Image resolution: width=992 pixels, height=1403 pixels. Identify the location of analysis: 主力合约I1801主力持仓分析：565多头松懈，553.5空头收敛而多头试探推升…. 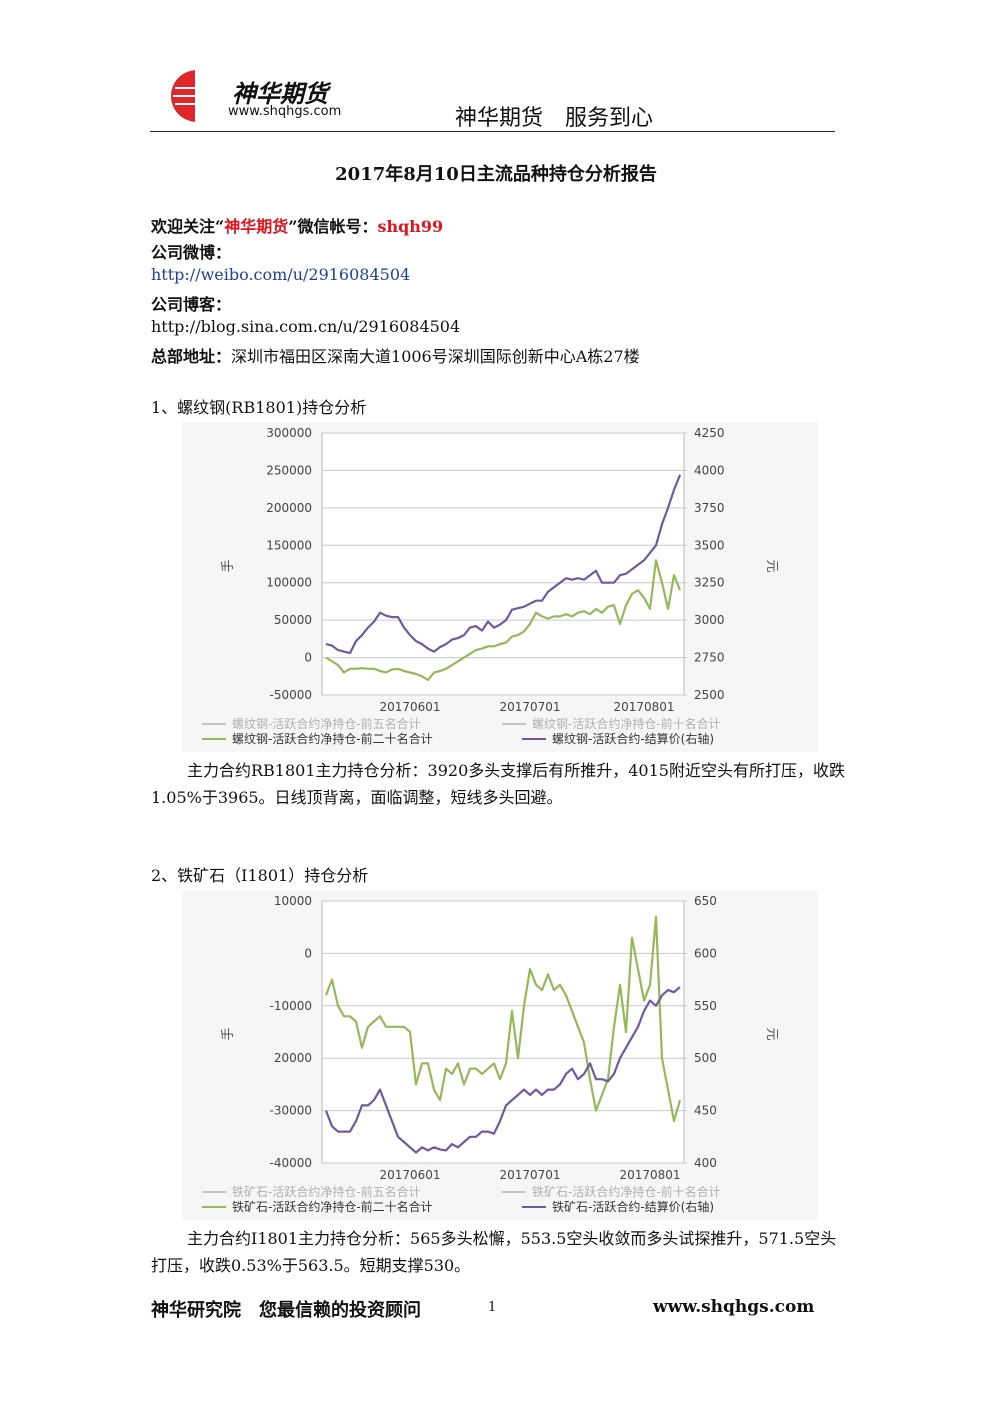
(494, 1252).